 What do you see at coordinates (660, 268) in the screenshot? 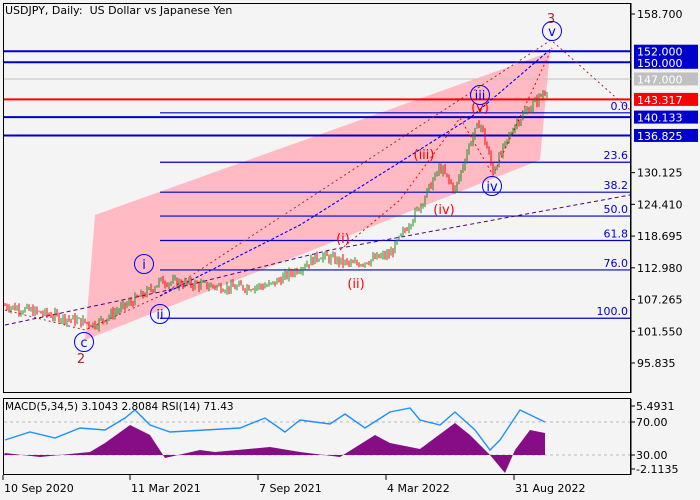
I see `price-tick-label: 112.980` at bounding box center [660, 268].